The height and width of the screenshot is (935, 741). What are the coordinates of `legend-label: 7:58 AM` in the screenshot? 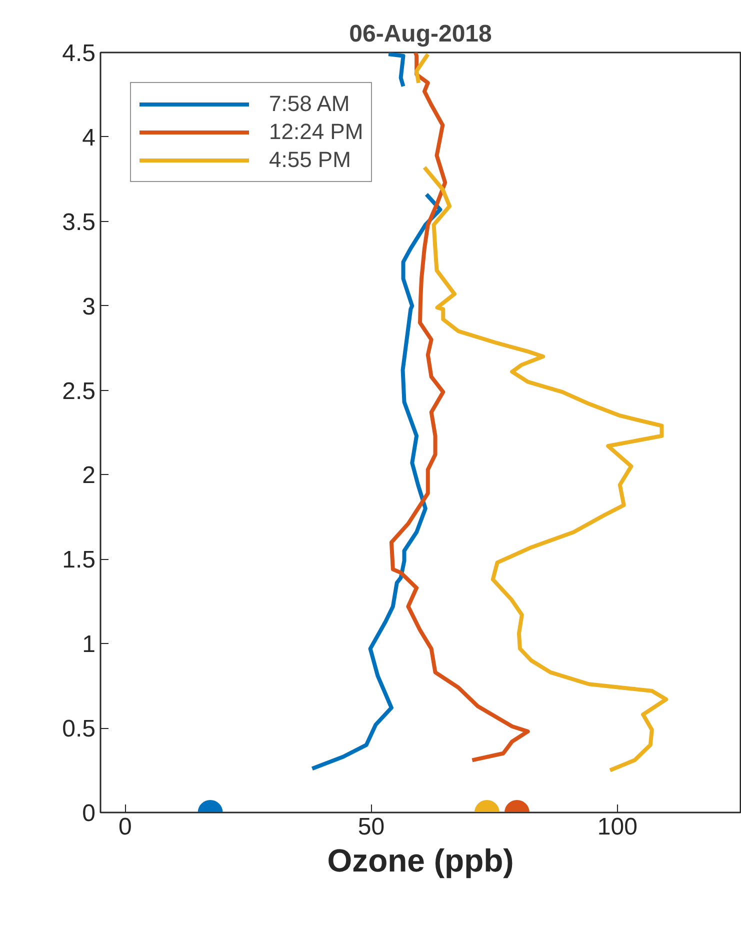 It's located at (309, 104).